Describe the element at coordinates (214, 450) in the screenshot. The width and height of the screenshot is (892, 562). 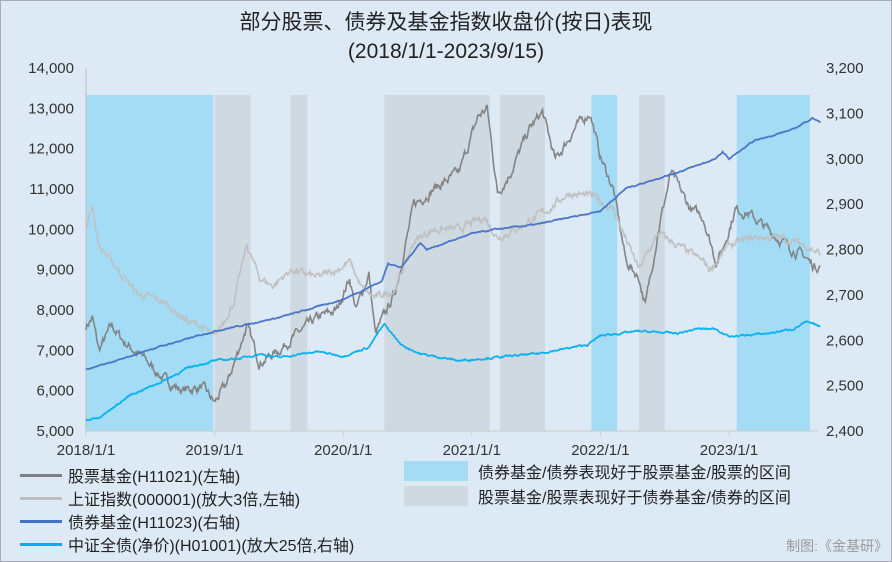
I see `x-tick-label: 2019/1/1` at that location.